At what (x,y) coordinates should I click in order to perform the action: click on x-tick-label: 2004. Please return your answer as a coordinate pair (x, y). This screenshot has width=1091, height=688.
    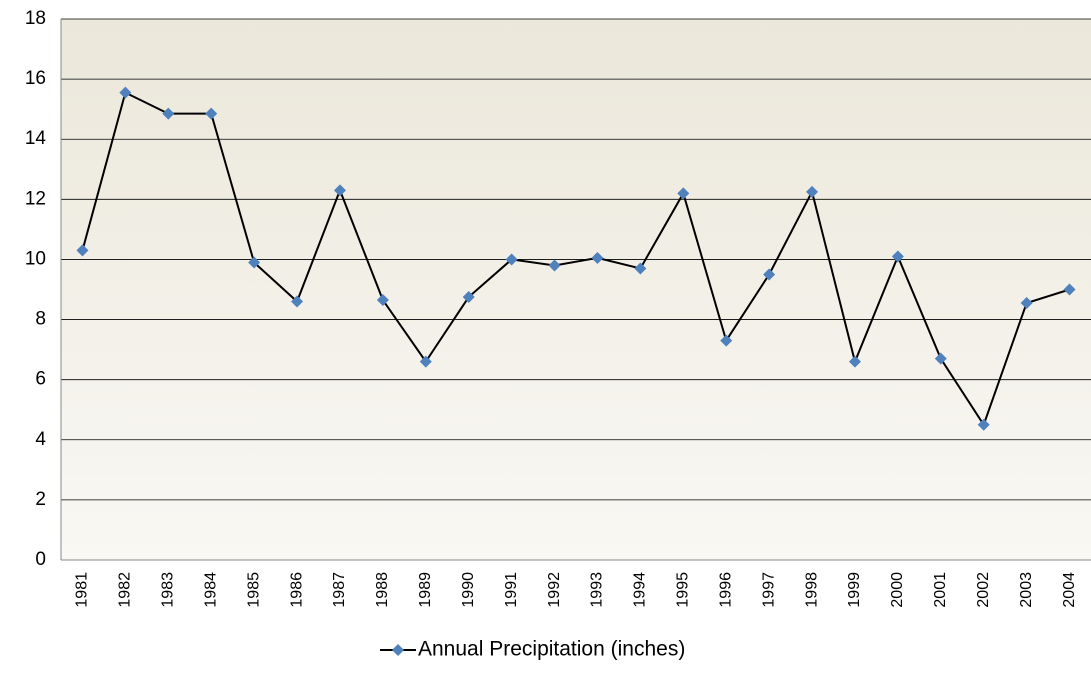
    Looking at the image, I should click on (1069, 590).